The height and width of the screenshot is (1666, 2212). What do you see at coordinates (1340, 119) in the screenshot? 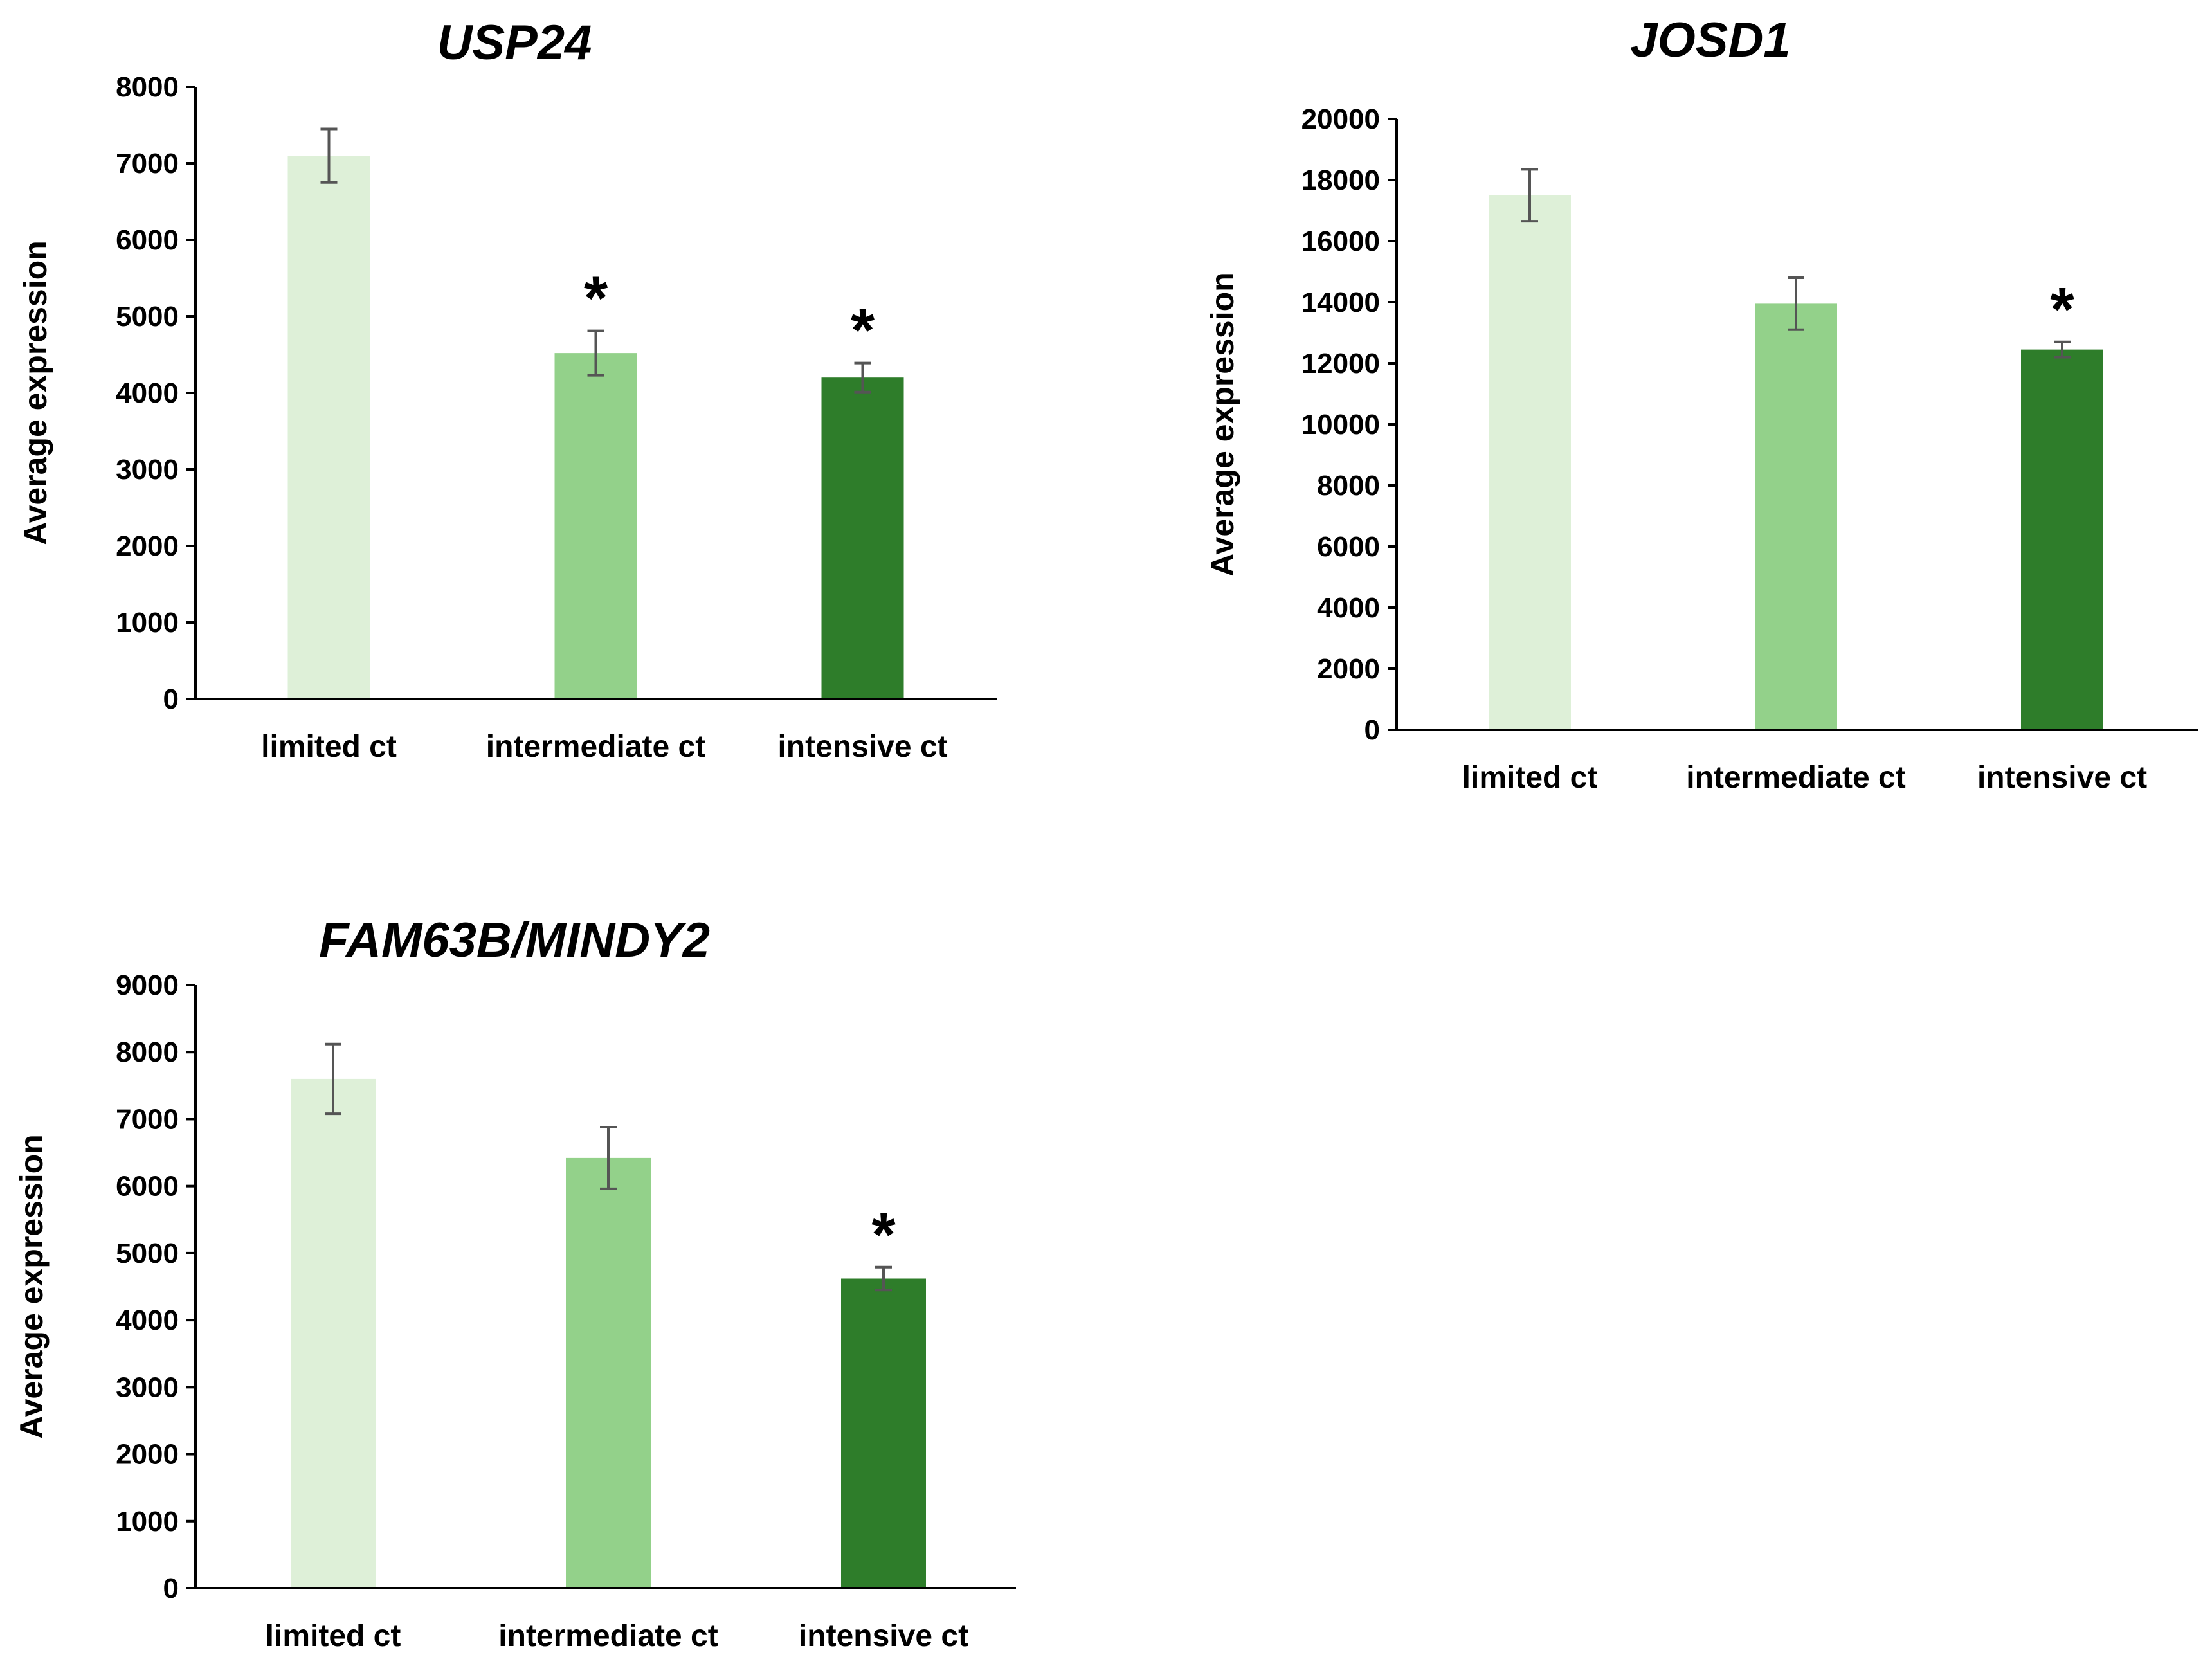
I see `y-tick-label: 20000` at bounding box center [1340, 119].